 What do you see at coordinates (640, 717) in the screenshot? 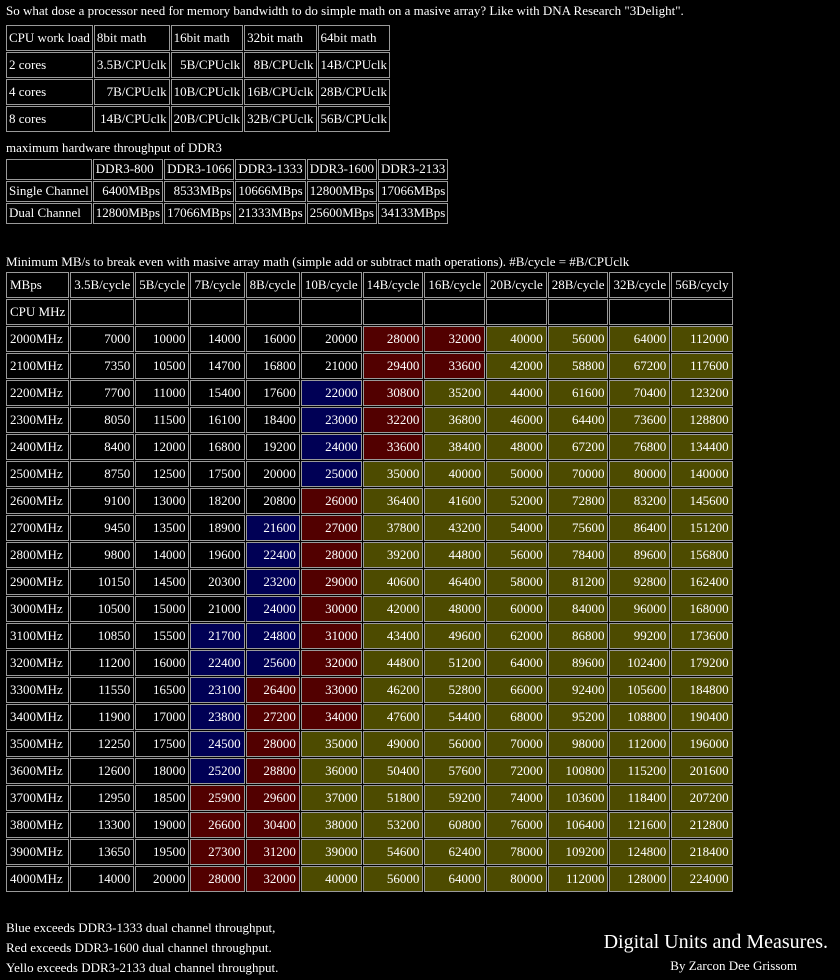
I see `value-cell: 108800` at bounding box center [640, 717].